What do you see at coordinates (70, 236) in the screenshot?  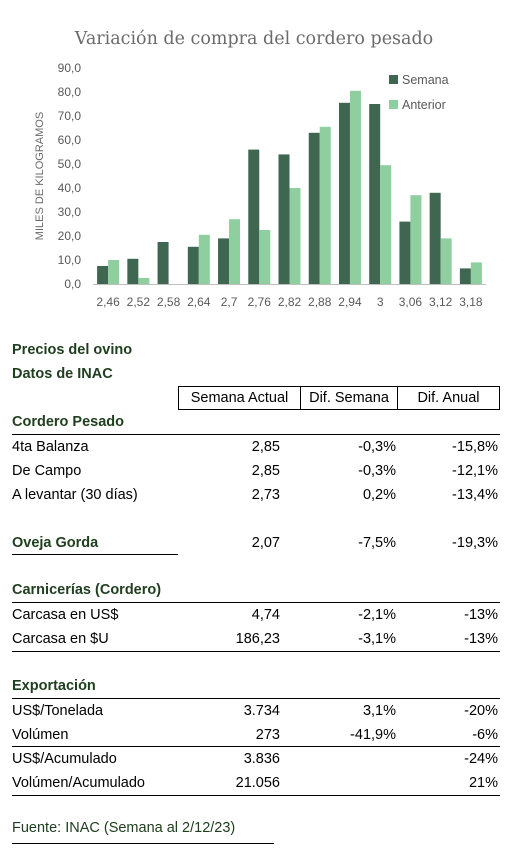 I see `y-tick-label: 20,0` at bounding box center [70, 236].